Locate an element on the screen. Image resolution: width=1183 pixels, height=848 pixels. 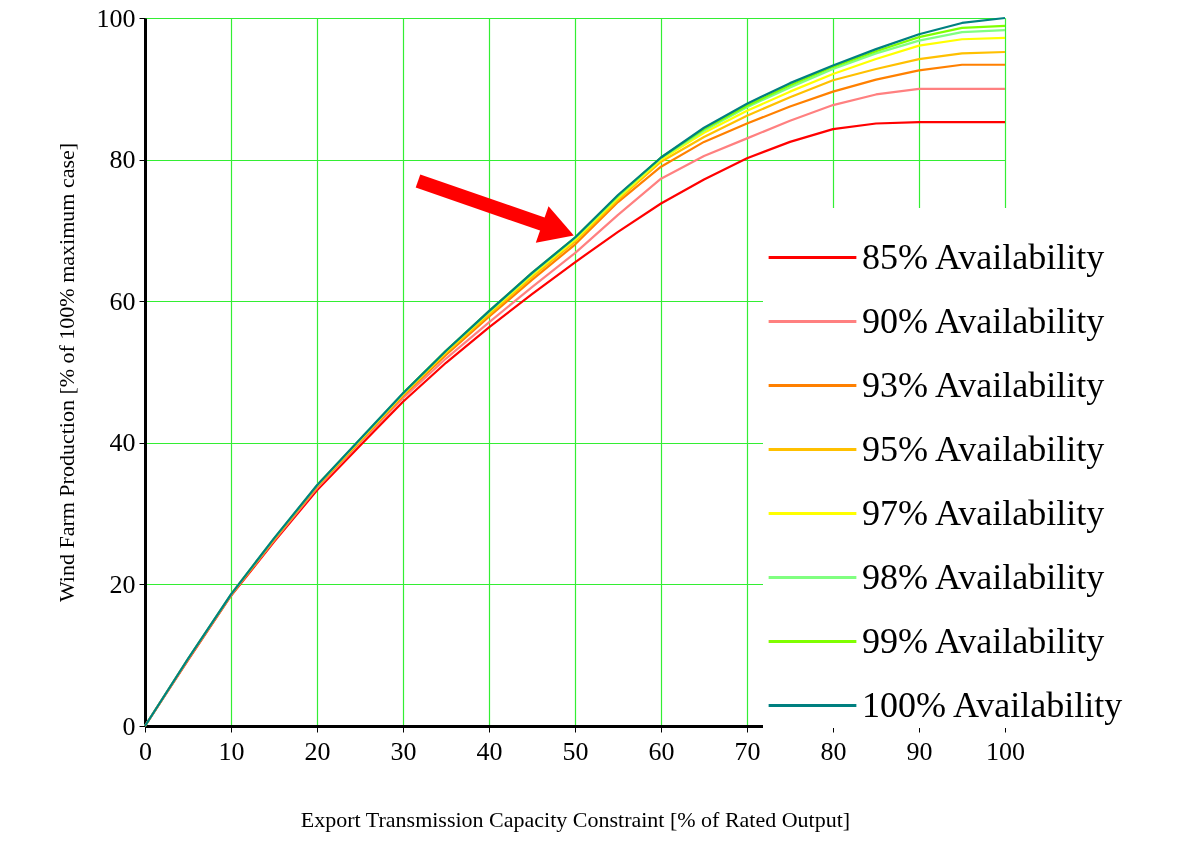
y-tick-label: 40 is located at coordinates (122, 443).